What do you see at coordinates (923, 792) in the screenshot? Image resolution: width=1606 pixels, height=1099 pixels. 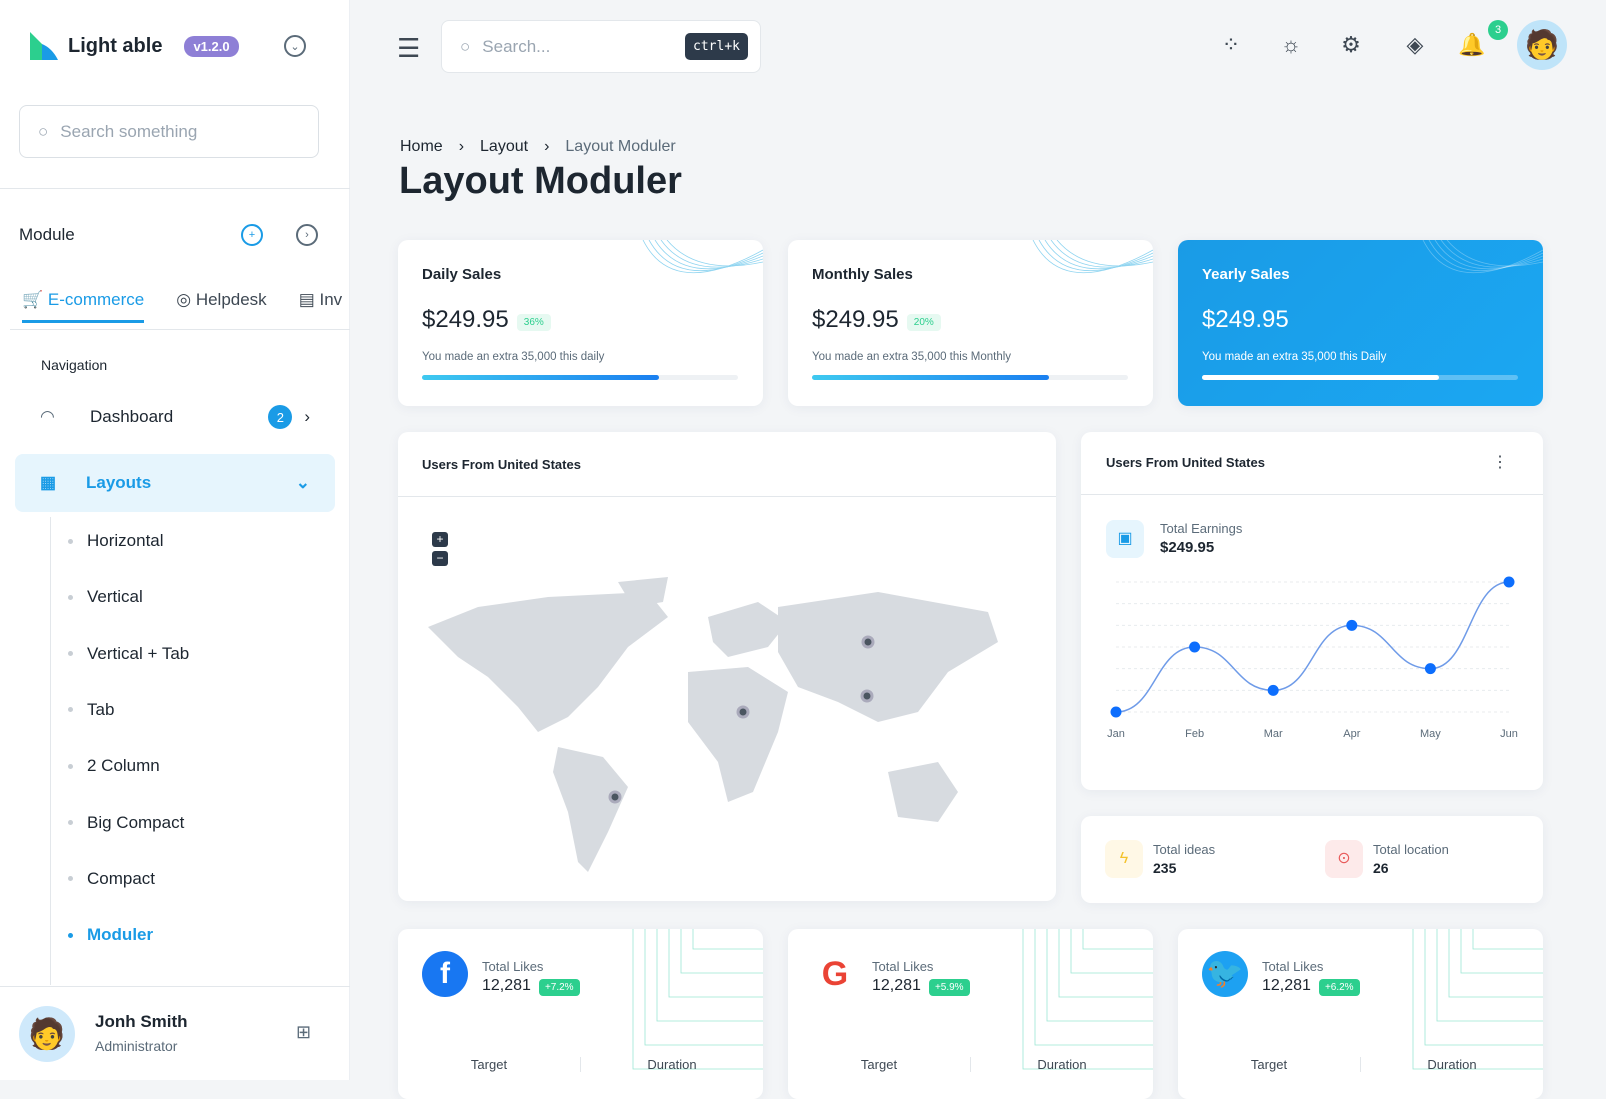 I see `australia` at bounding box center [923, 792].